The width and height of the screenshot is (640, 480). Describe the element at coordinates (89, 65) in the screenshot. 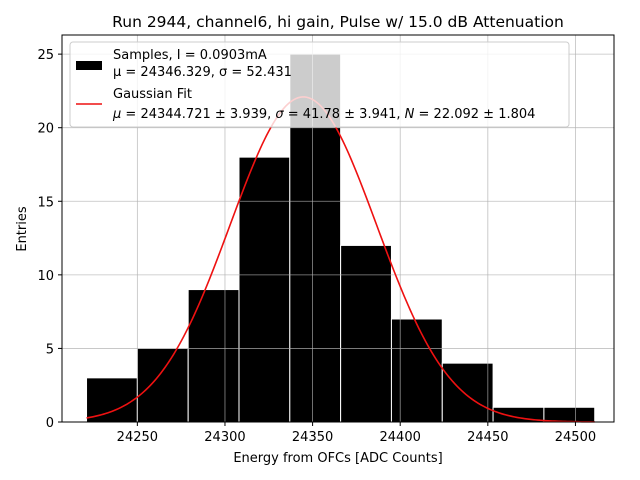

I see `legend-histogram-swatch` at that location.